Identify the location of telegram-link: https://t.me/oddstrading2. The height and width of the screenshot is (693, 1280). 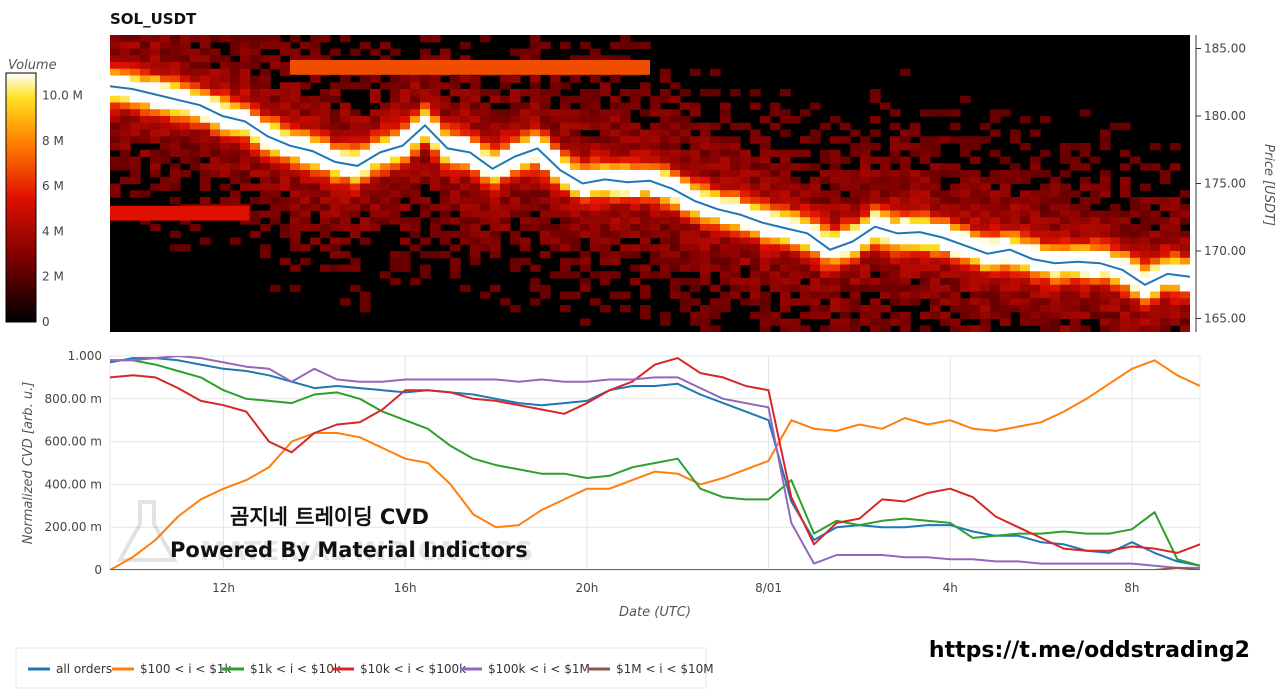
(1089, 650).